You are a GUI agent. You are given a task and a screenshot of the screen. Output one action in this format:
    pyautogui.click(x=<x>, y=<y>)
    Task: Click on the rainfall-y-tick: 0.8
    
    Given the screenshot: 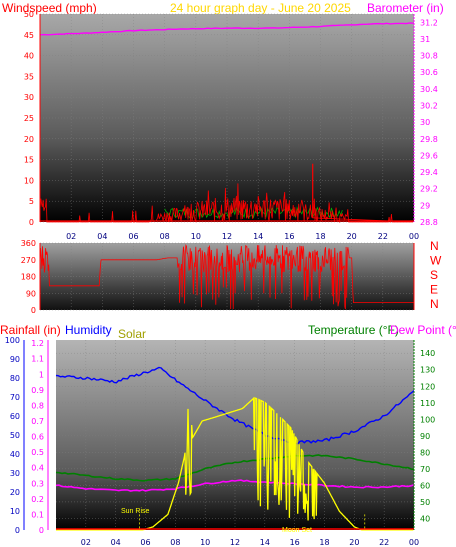 What is the action you would take?
    pyautogui.click(x=37, y=405)
    